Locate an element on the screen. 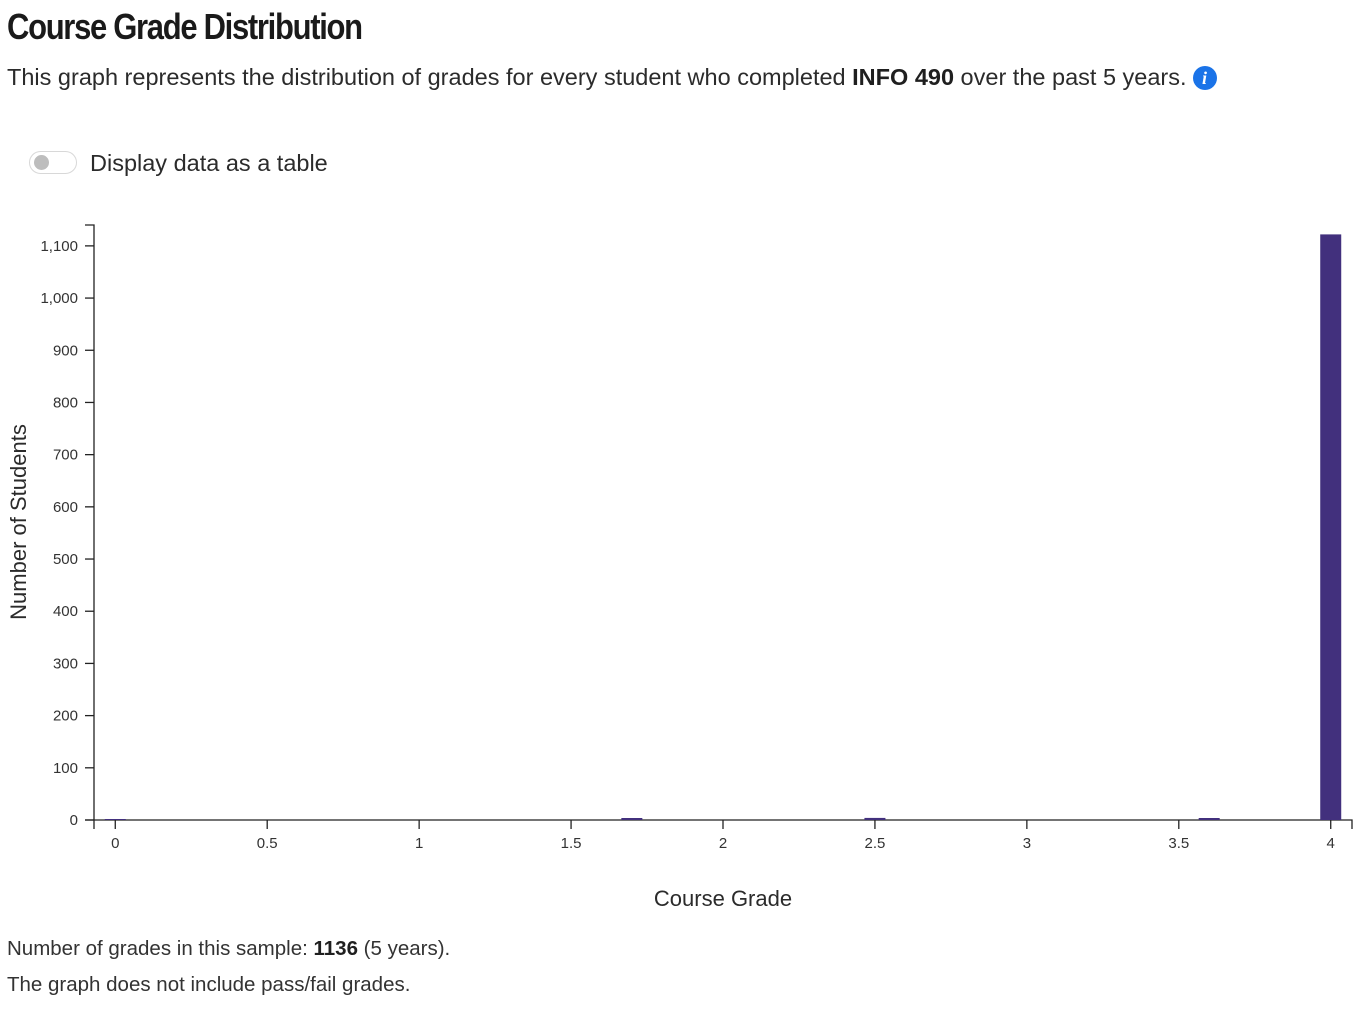 This screenshot has width=1365, height=1009. y-tick-label: 1,100 is located at coordinates (59, 246).